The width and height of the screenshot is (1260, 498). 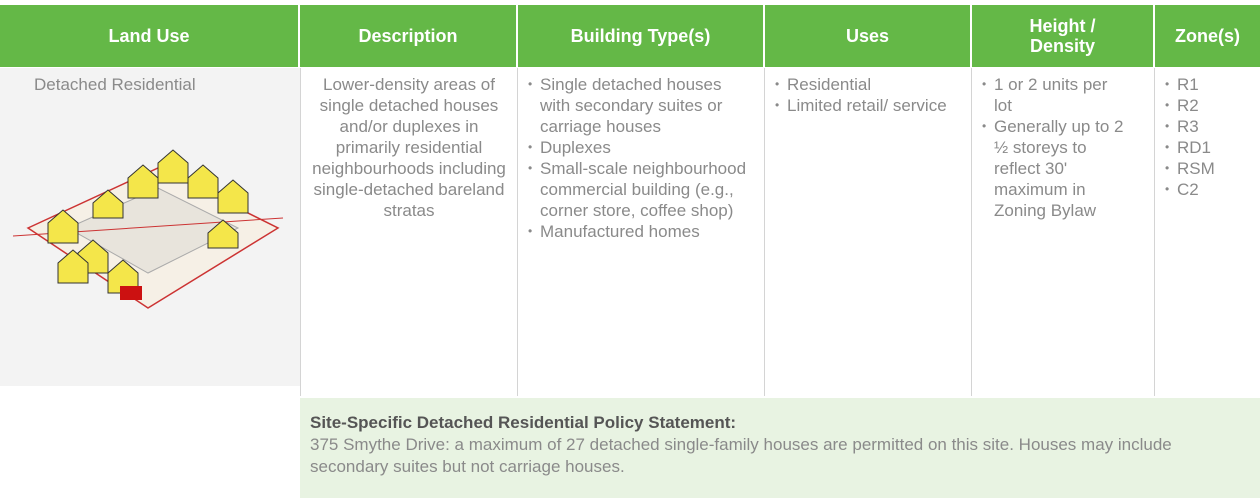 I want to click on zones: R1R2R3RD1RSMC2, so click(x=1207, y=137).